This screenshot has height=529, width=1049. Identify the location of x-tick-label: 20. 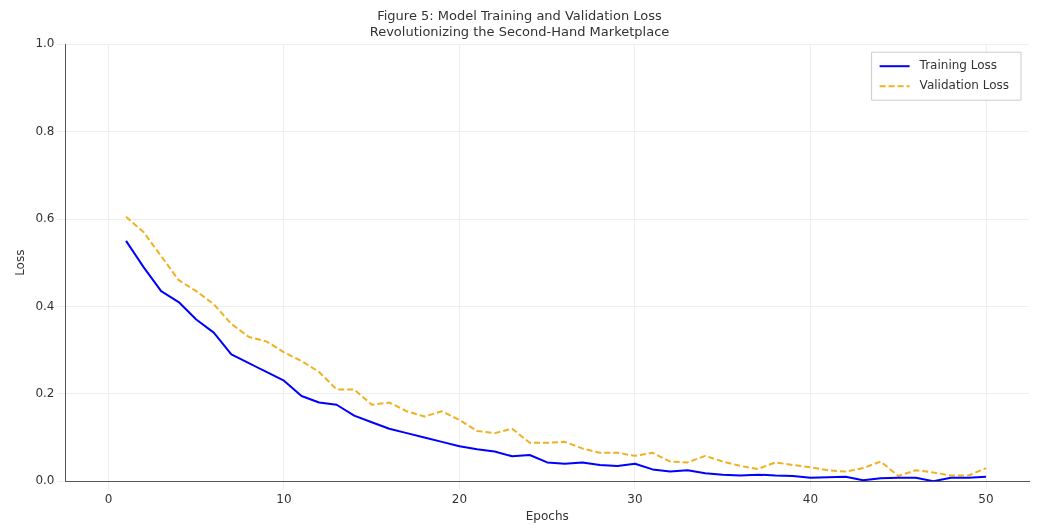
(459, 498).